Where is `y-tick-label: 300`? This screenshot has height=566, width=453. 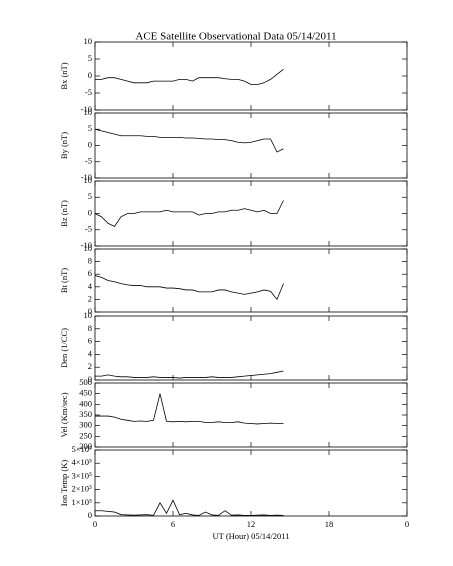 y-tick-label: 300 is located at coordinates (85, 425).